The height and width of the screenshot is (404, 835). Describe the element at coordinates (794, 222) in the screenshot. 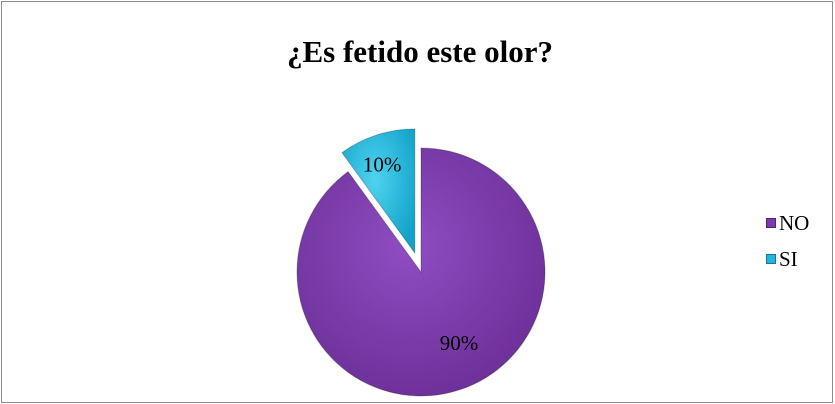

I see `legend-label-no: NO` at that location.